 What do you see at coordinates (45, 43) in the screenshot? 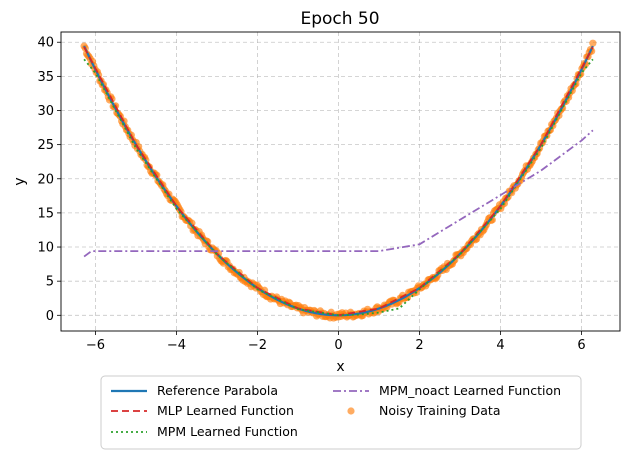
I see `y-tick-label: 40` at bounding box center [45, 43].